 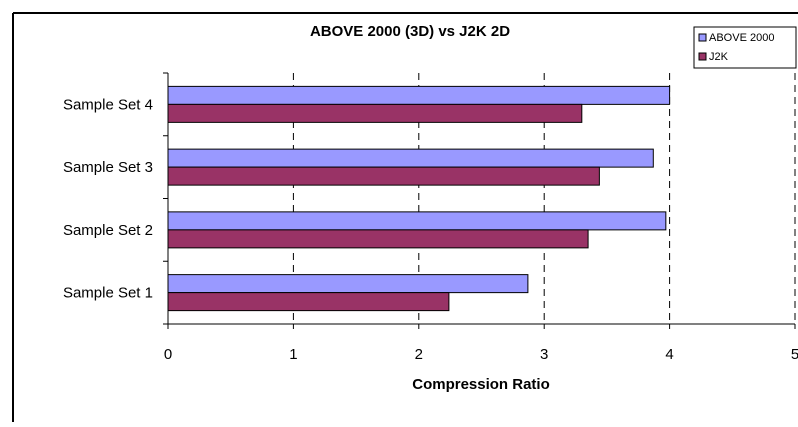 I want to click on y-category-label-4: Sample Set 4, so click(x=108, y=104).